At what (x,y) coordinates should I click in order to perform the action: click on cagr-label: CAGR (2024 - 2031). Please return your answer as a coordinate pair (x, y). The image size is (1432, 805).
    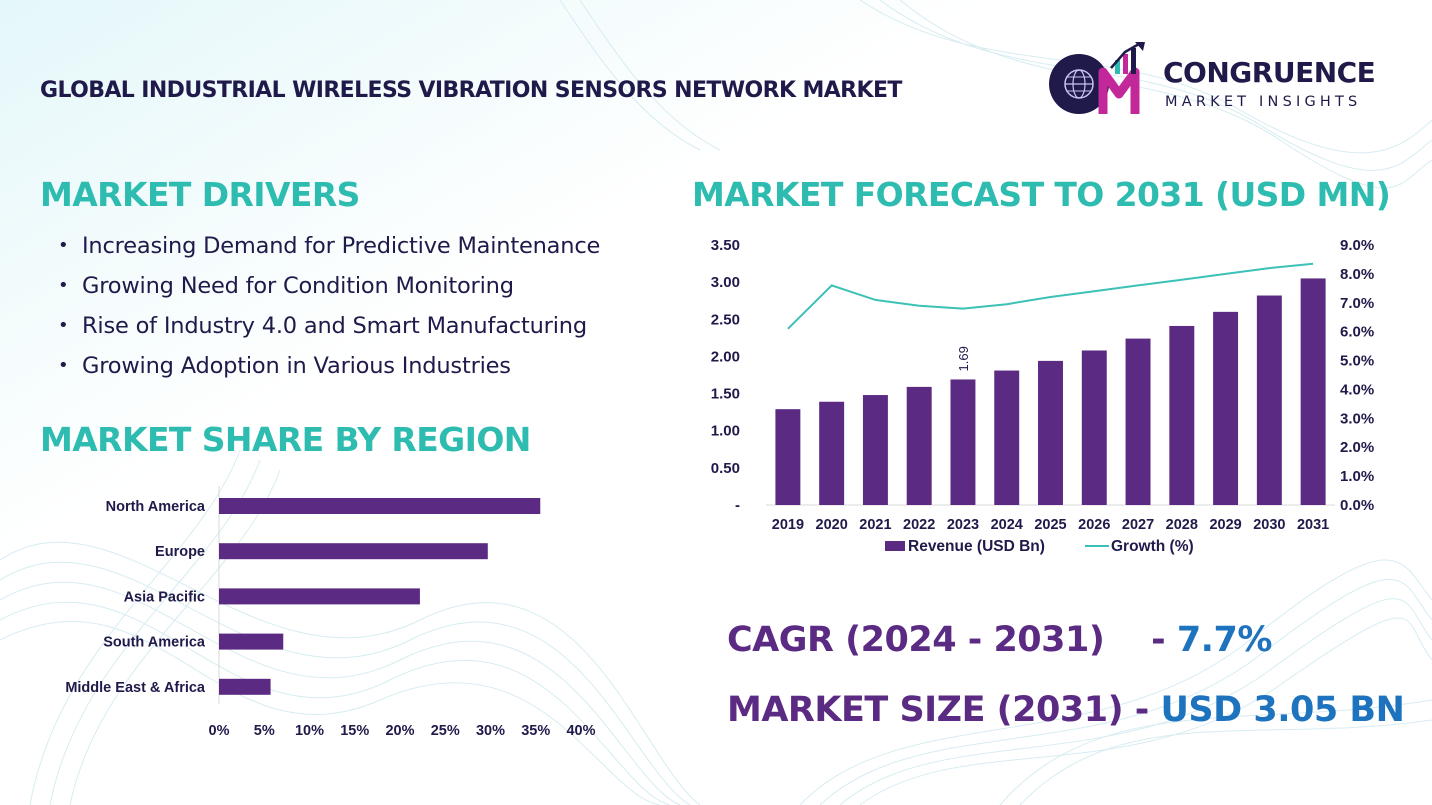
    Looking at the image, I should click on (916, 640).